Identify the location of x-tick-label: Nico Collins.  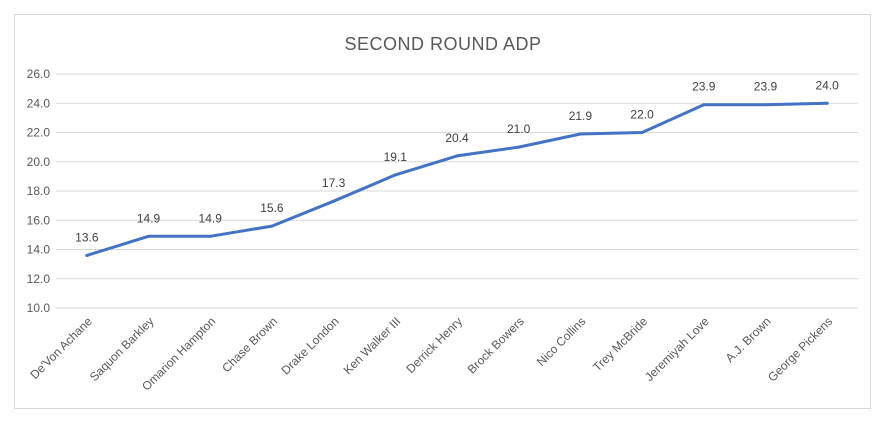
(561, 341).